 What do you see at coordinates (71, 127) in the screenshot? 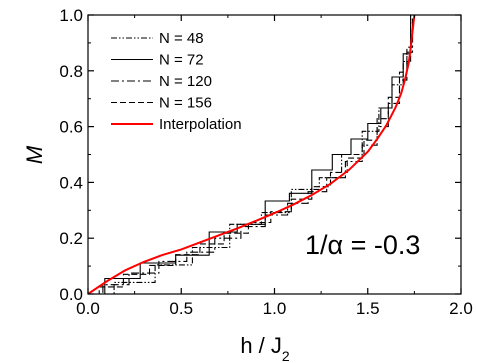
I see `y-tick-label: 0.6` at bounding box center [71, 127].